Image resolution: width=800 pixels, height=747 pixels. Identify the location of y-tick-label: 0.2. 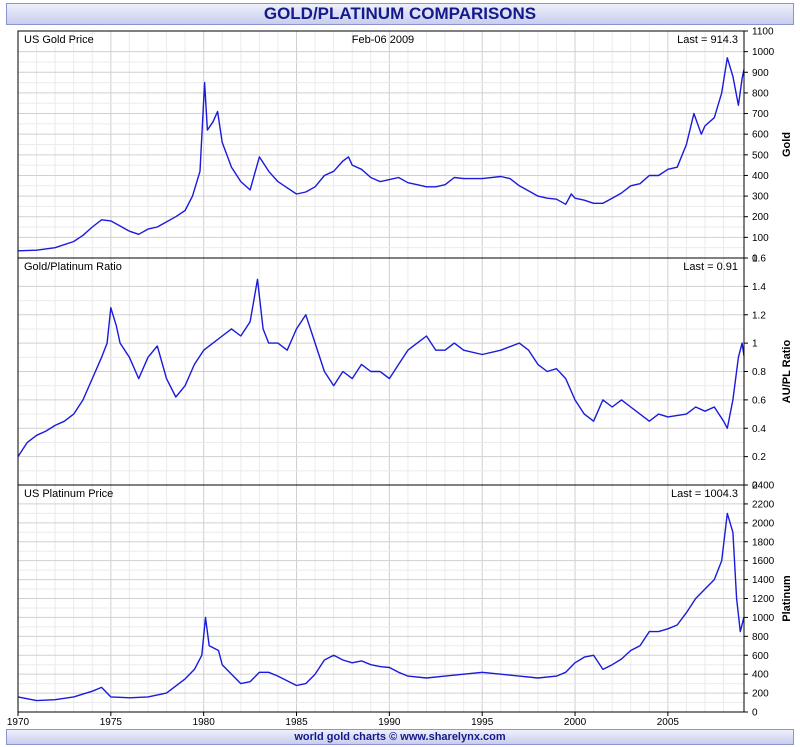
(759, 457).